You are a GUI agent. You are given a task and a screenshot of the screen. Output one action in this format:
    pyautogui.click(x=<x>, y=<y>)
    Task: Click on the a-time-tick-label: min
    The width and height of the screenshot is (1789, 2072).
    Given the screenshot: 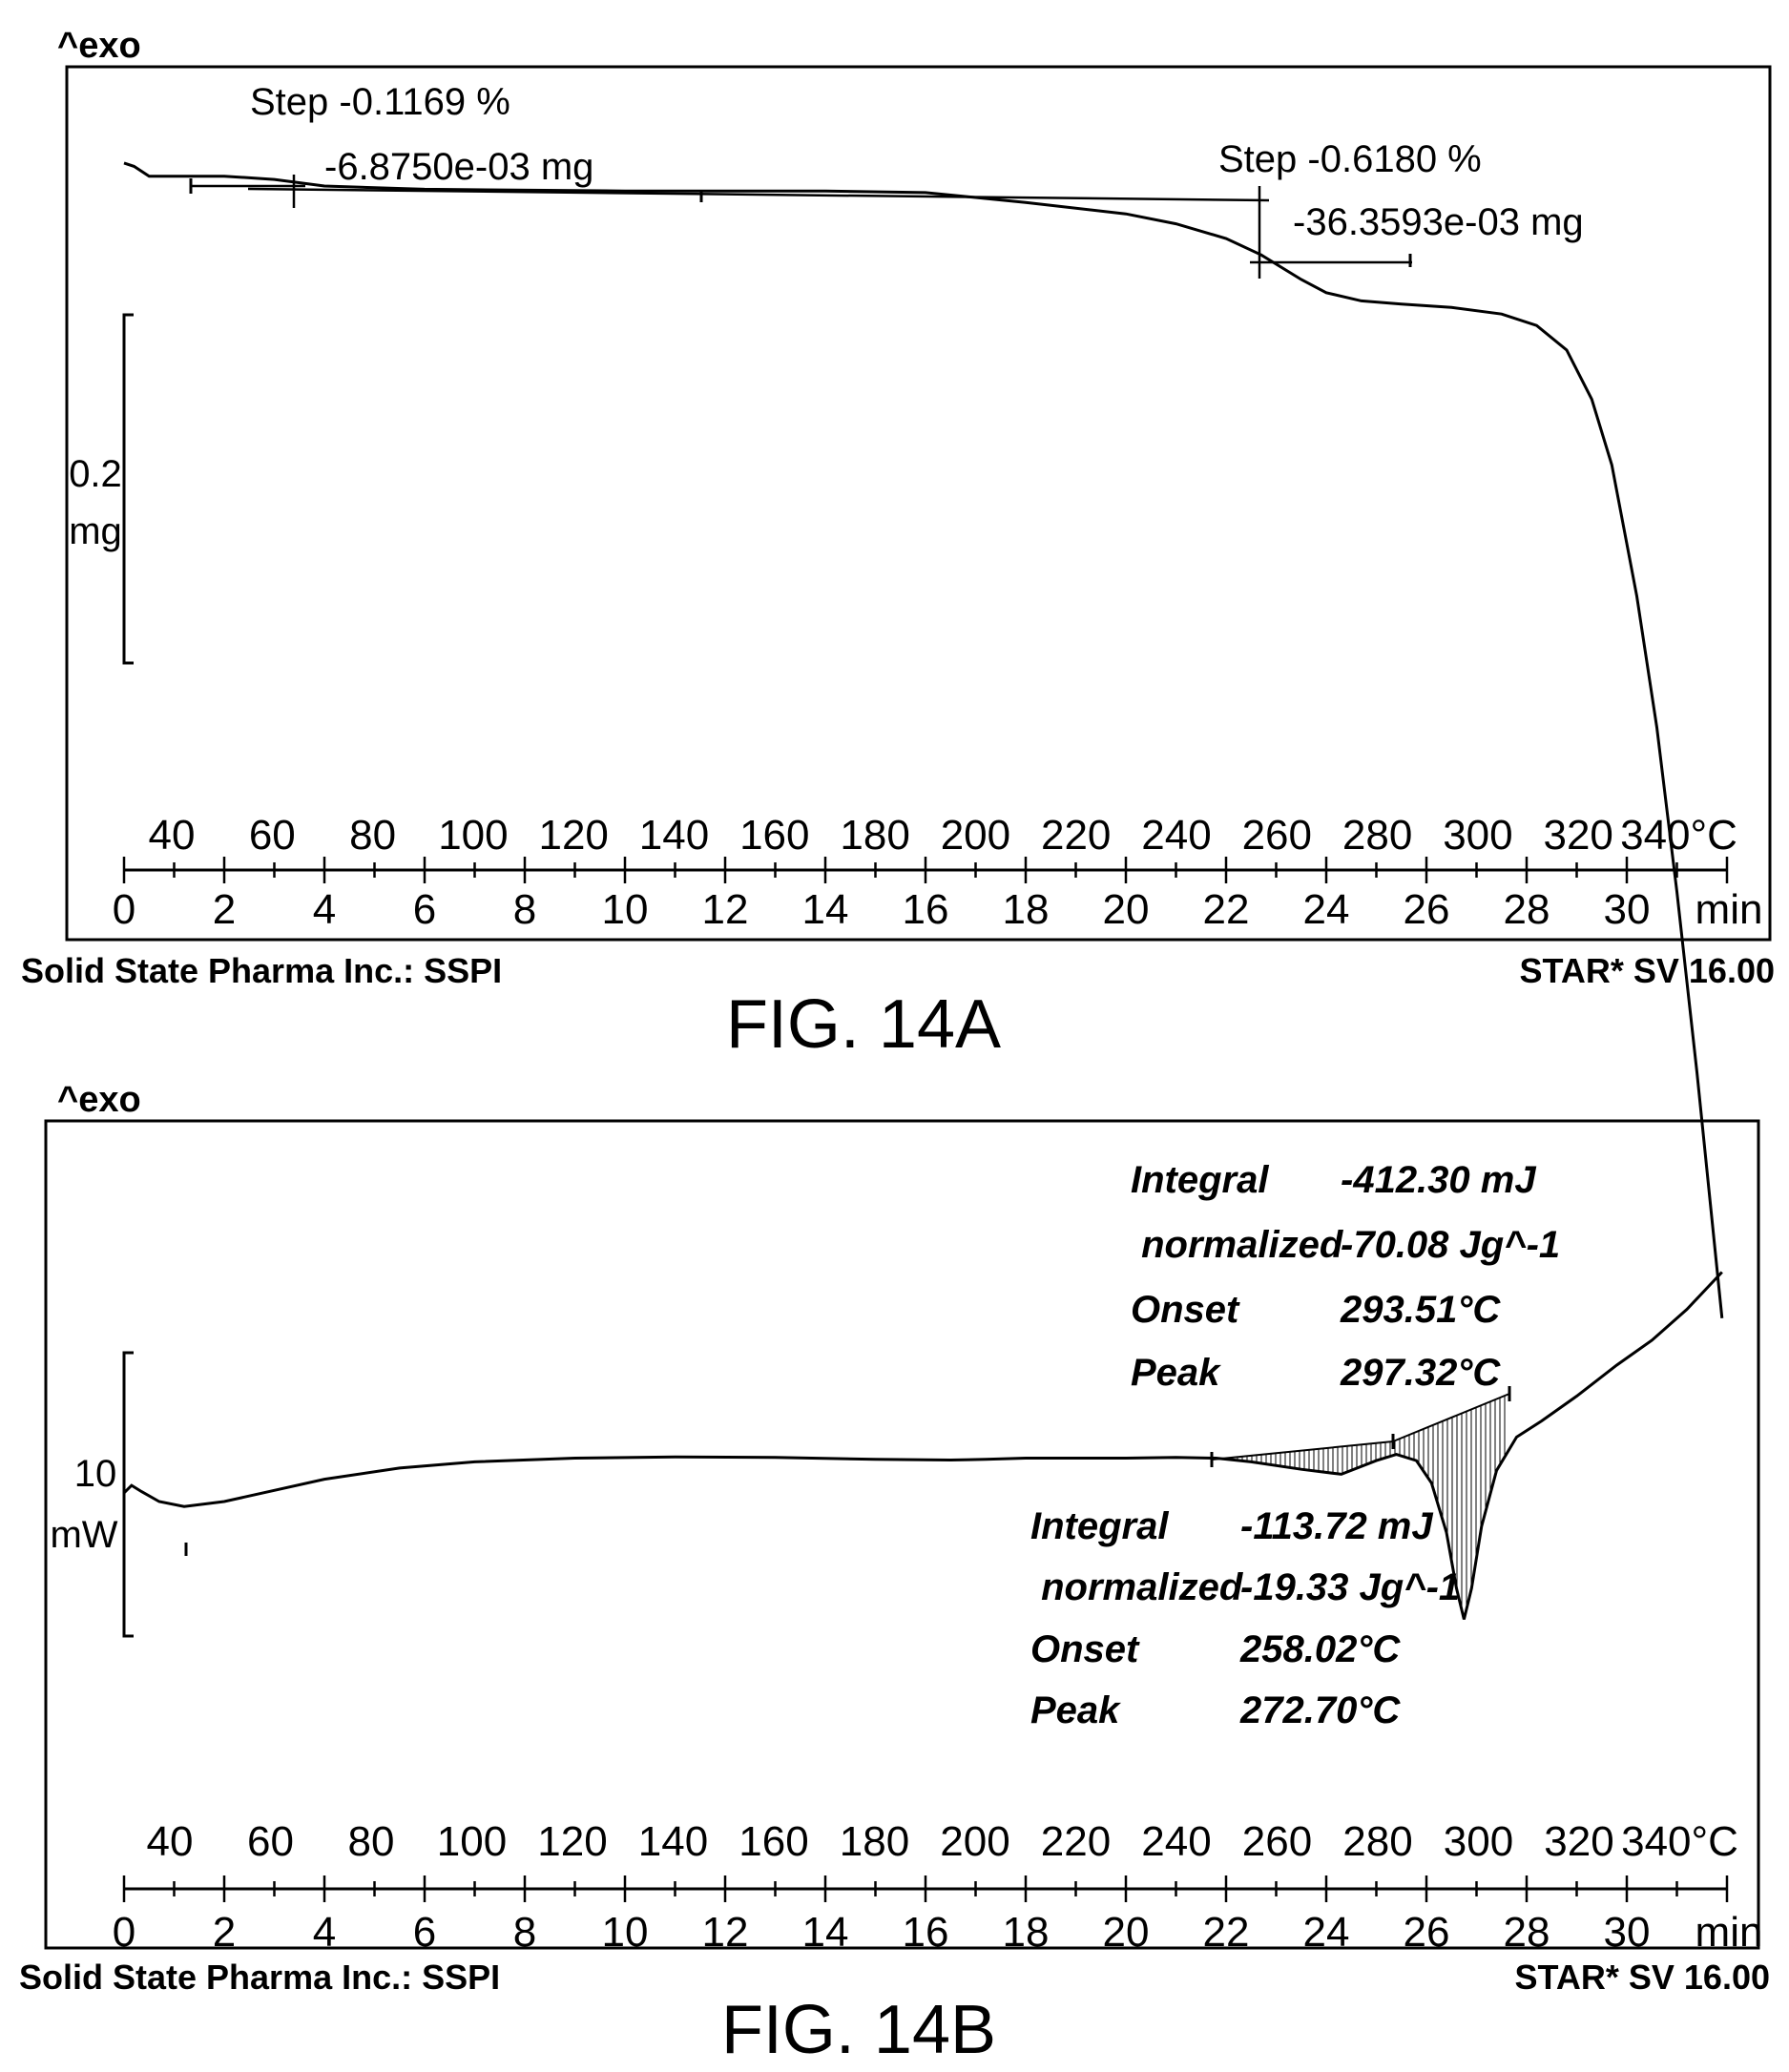 What is the action you would take?
    pyautogui.click(x=1729, y=910)
    